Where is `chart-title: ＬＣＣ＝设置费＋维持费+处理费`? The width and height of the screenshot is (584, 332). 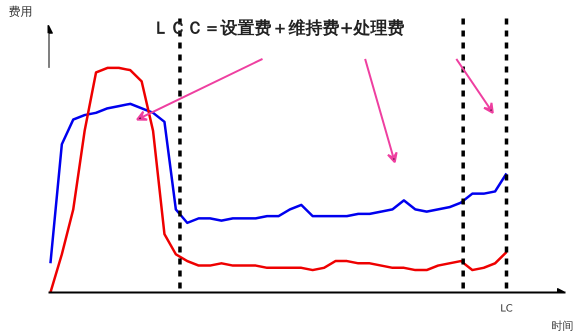 chart-title: ＬＣＣ＝设置费＋维持费+处理费 is located at coordinates (278, 28).